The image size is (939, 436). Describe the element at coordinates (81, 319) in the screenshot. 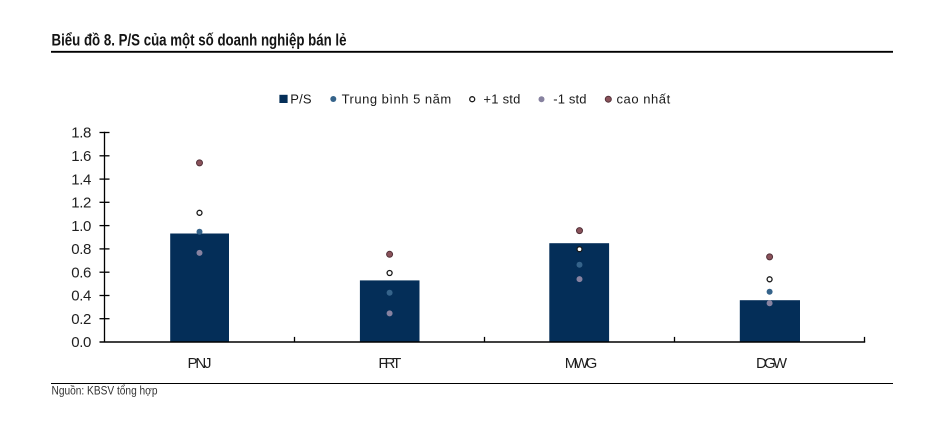

I see `svg-text: 0.2` at that location.